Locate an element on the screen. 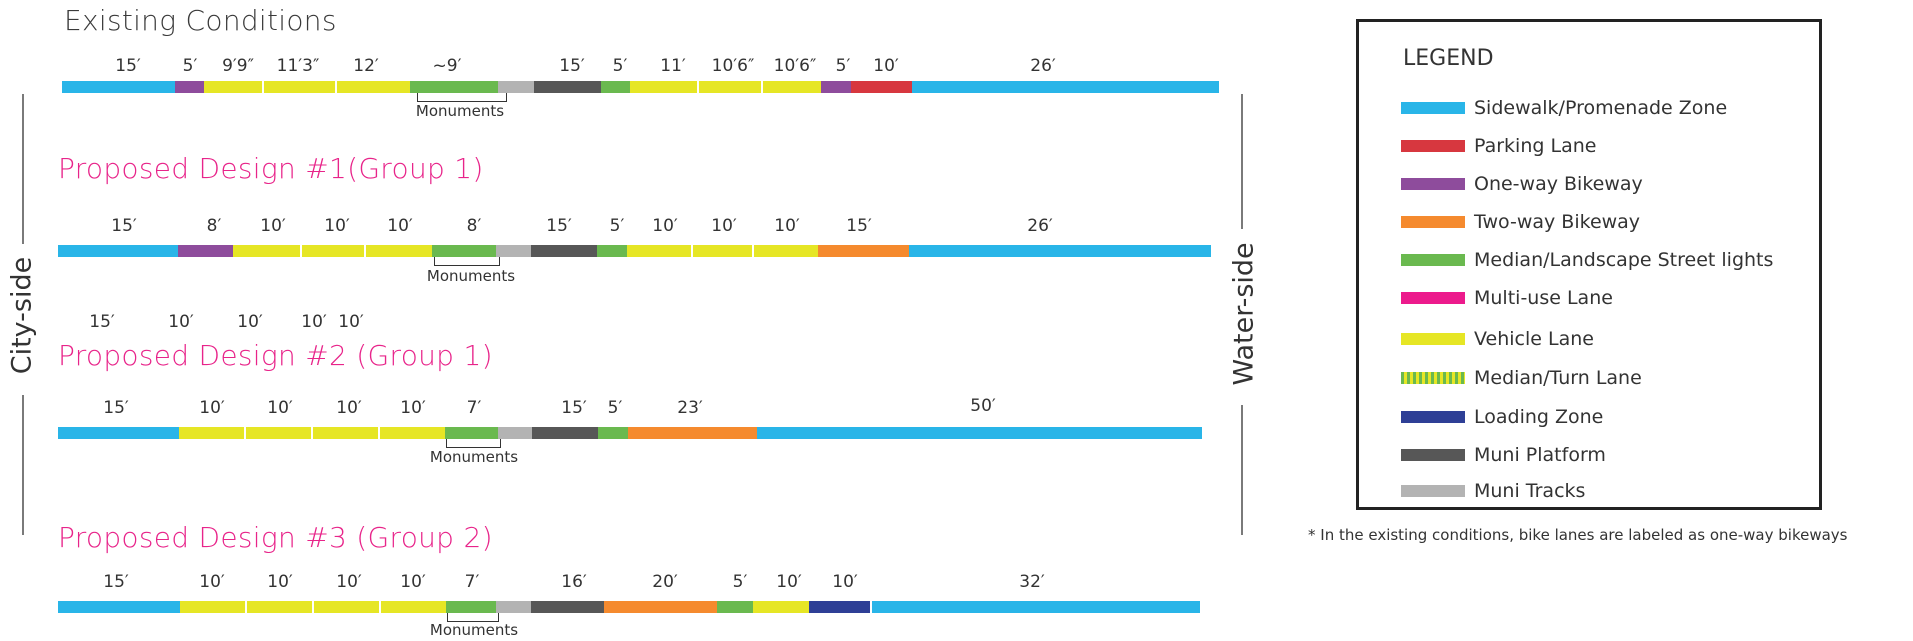  dim-label: 11′3″ is located at coordinates (298, 66).